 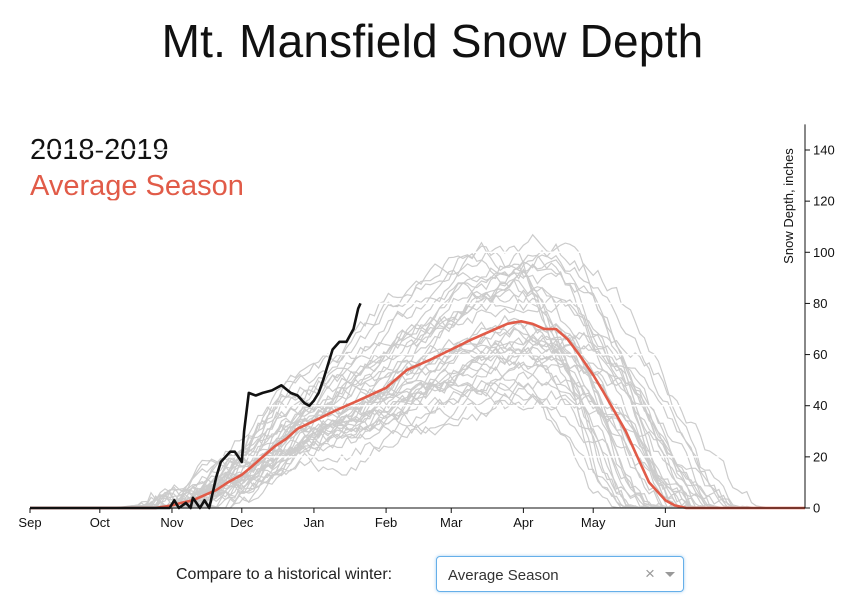 What do you see at coordinates (386, 522) in the screenshot?
I see `x-tick-label: Feb` at bounding box center [386, 522].